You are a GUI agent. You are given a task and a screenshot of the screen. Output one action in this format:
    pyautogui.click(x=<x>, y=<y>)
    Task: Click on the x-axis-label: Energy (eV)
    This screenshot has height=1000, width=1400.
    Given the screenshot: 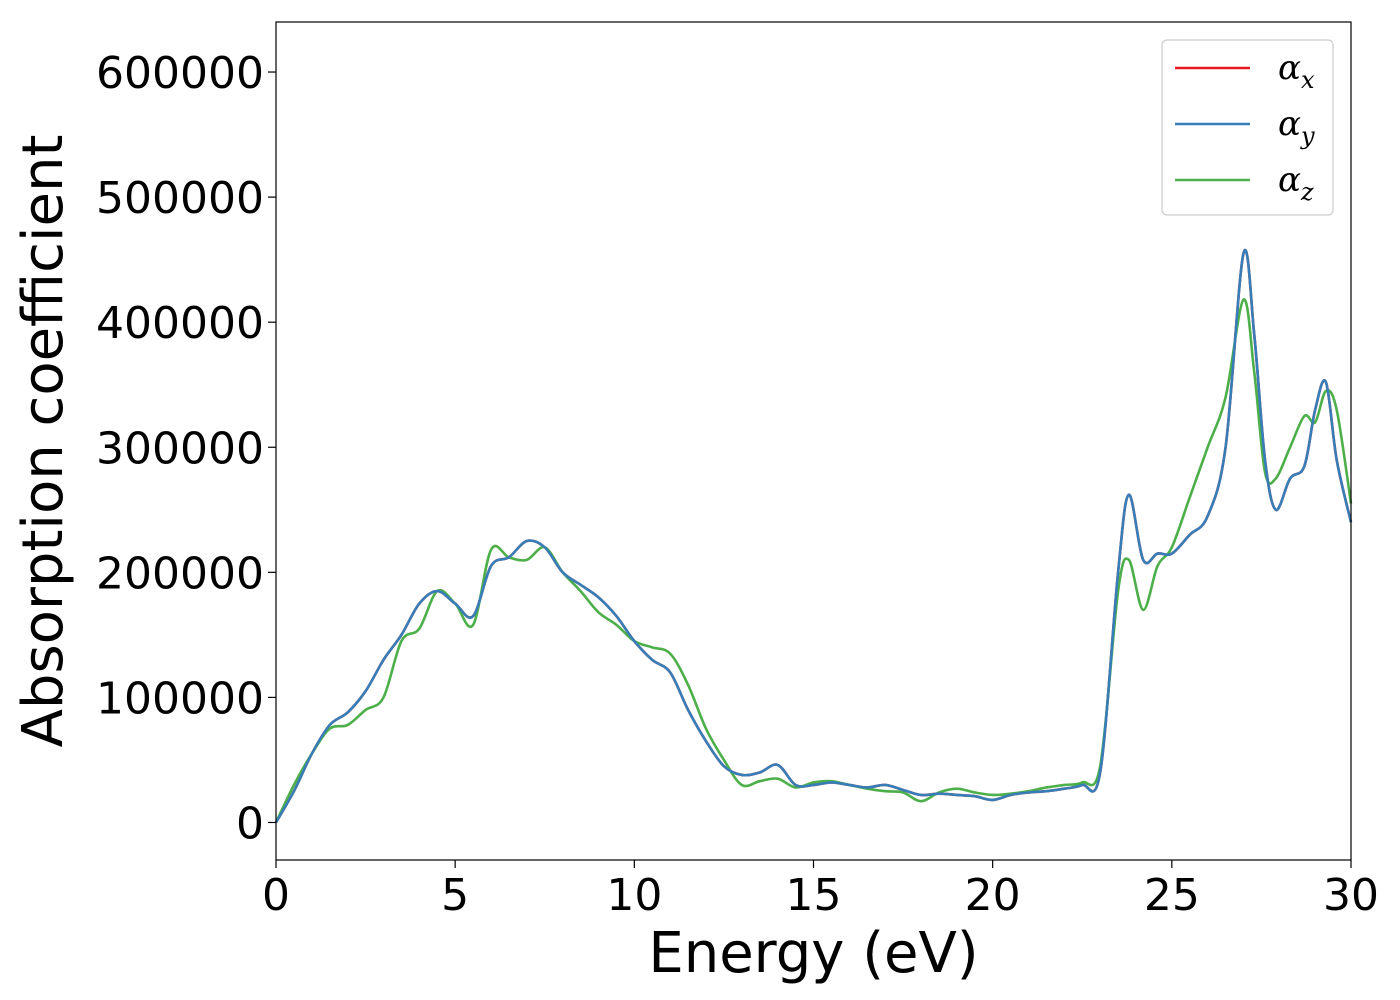 What is the action you would take?
    pyautogui.click(x=813, y=953)
    